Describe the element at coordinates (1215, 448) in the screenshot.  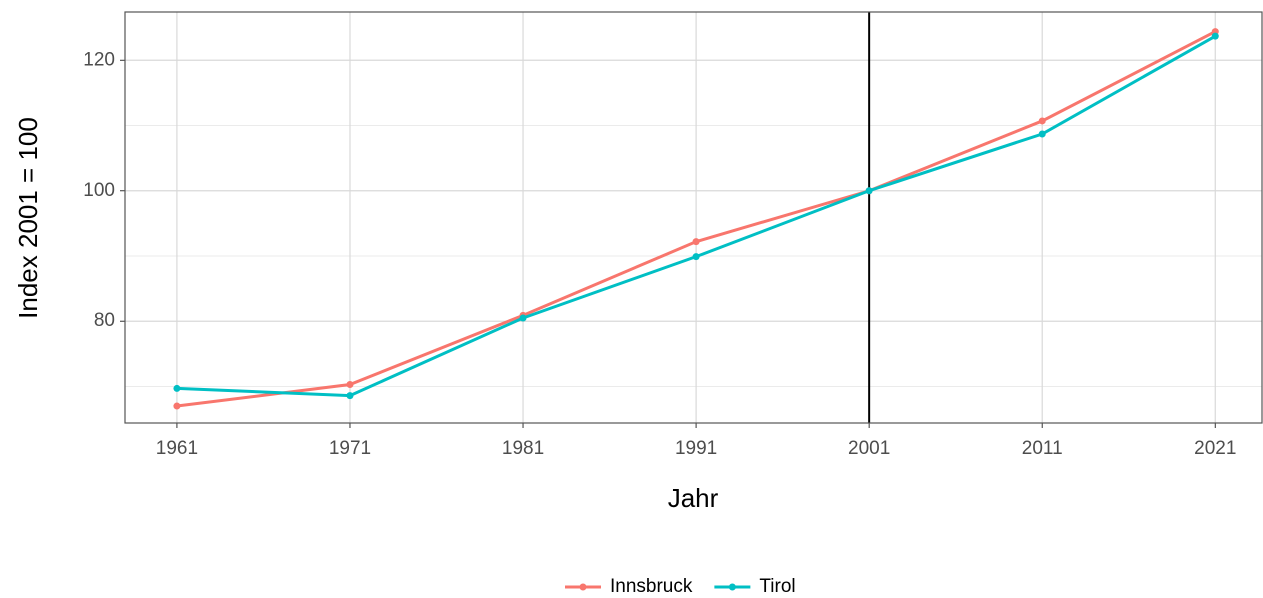
I see `x-tick-label: 2021` at that location.